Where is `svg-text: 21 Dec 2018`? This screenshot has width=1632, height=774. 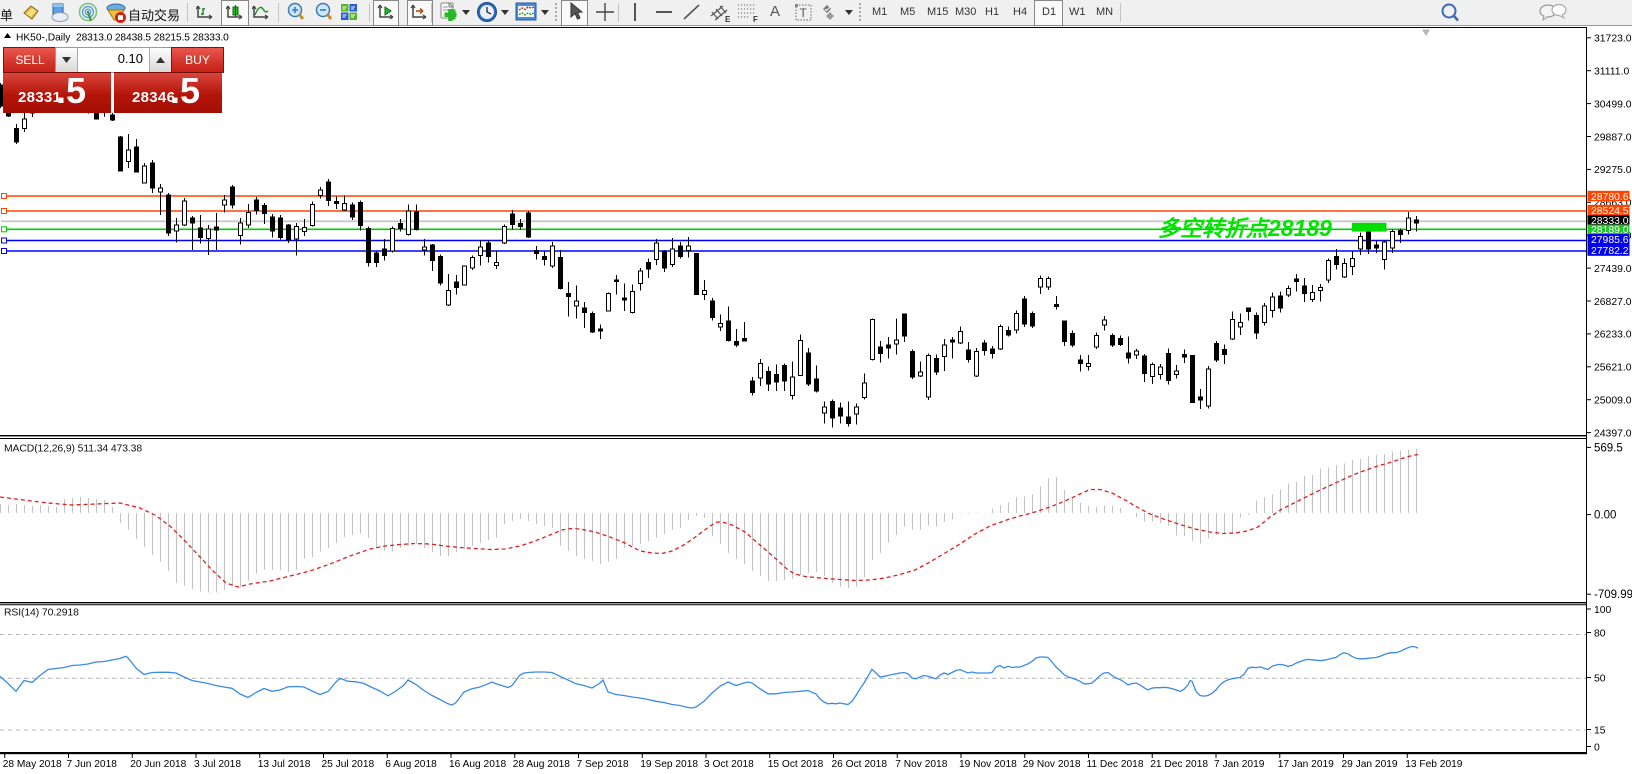 svg-text: 21 Dec 2018 is located at coordinates (1179, 764).